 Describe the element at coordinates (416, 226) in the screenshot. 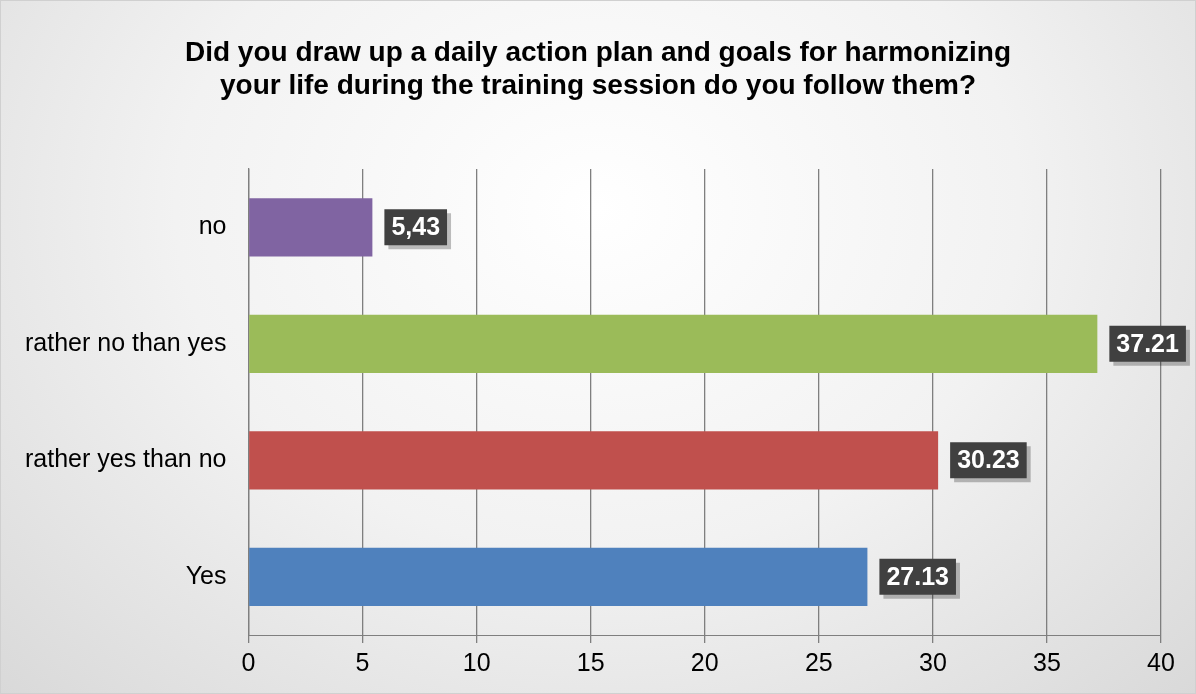

I see `data-label: 5,43` at that location.